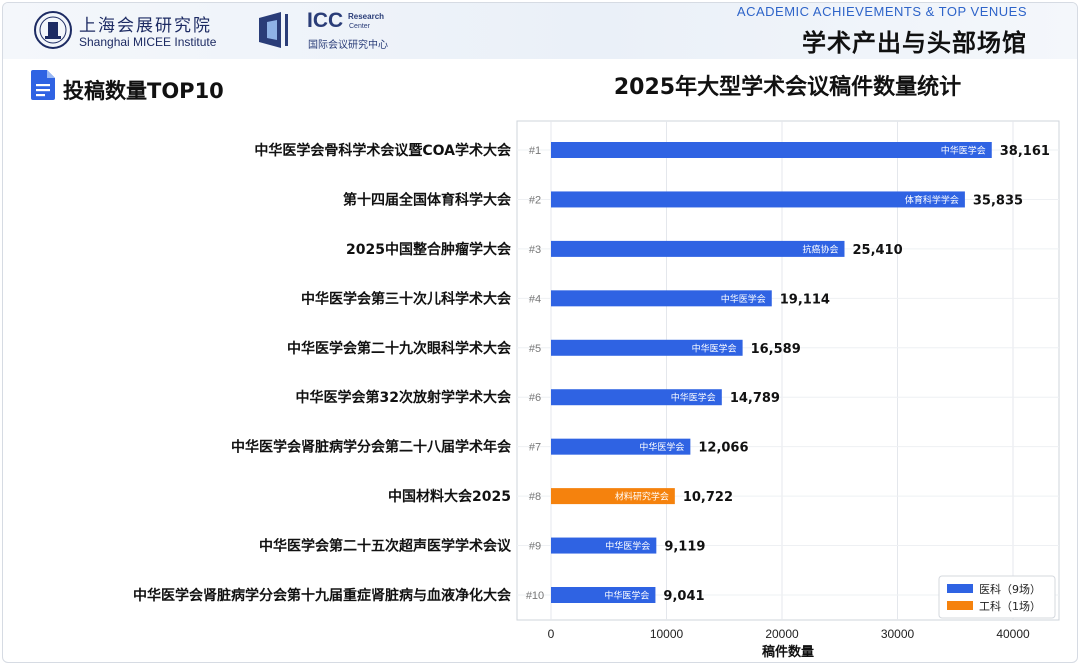 This screenshot has height=665, width=1080. Describe the element at coordinates (383, 150) in the screenshot. I see `category-label: 中华医学会骨科学术会议暨COA学术大会` at that location.